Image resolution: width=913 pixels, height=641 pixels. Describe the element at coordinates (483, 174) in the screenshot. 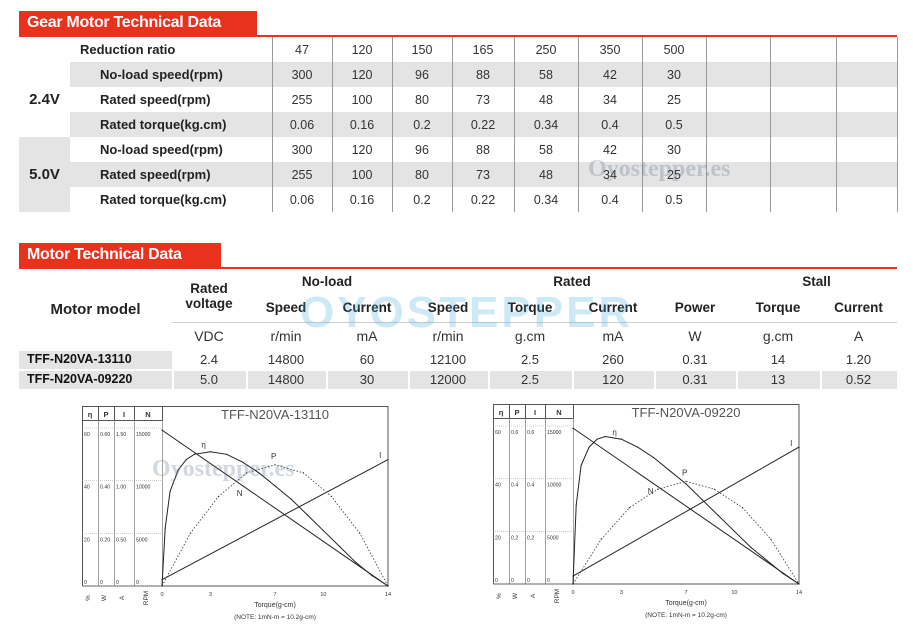

I see `spec-value-cell: 73` at that location.